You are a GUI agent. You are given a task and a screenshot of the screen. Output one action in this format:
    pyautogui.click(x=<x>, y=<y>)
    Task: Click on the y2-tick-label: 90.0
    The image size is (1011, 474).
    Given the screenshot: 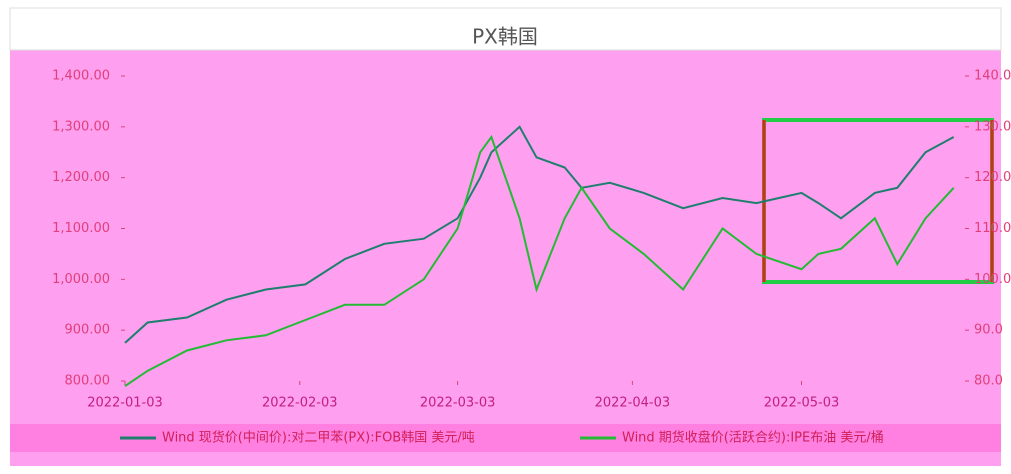 What is the action you would take?
    pyautogui.click(x=988, y=330)
    